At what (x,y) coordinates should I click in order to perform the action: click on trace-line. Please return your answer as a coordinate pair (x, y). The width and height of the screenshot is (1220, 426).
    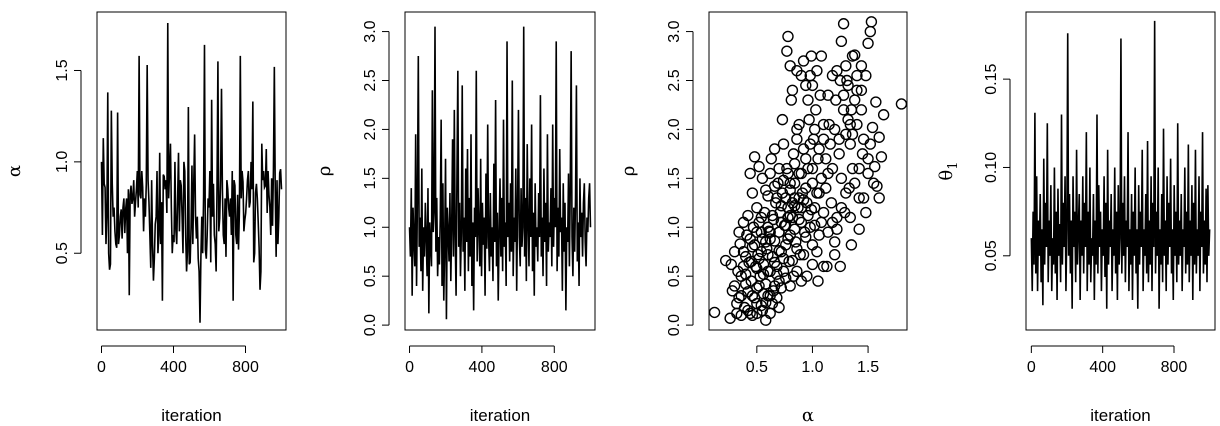
    Looking at the image, I should click on (191, 172).